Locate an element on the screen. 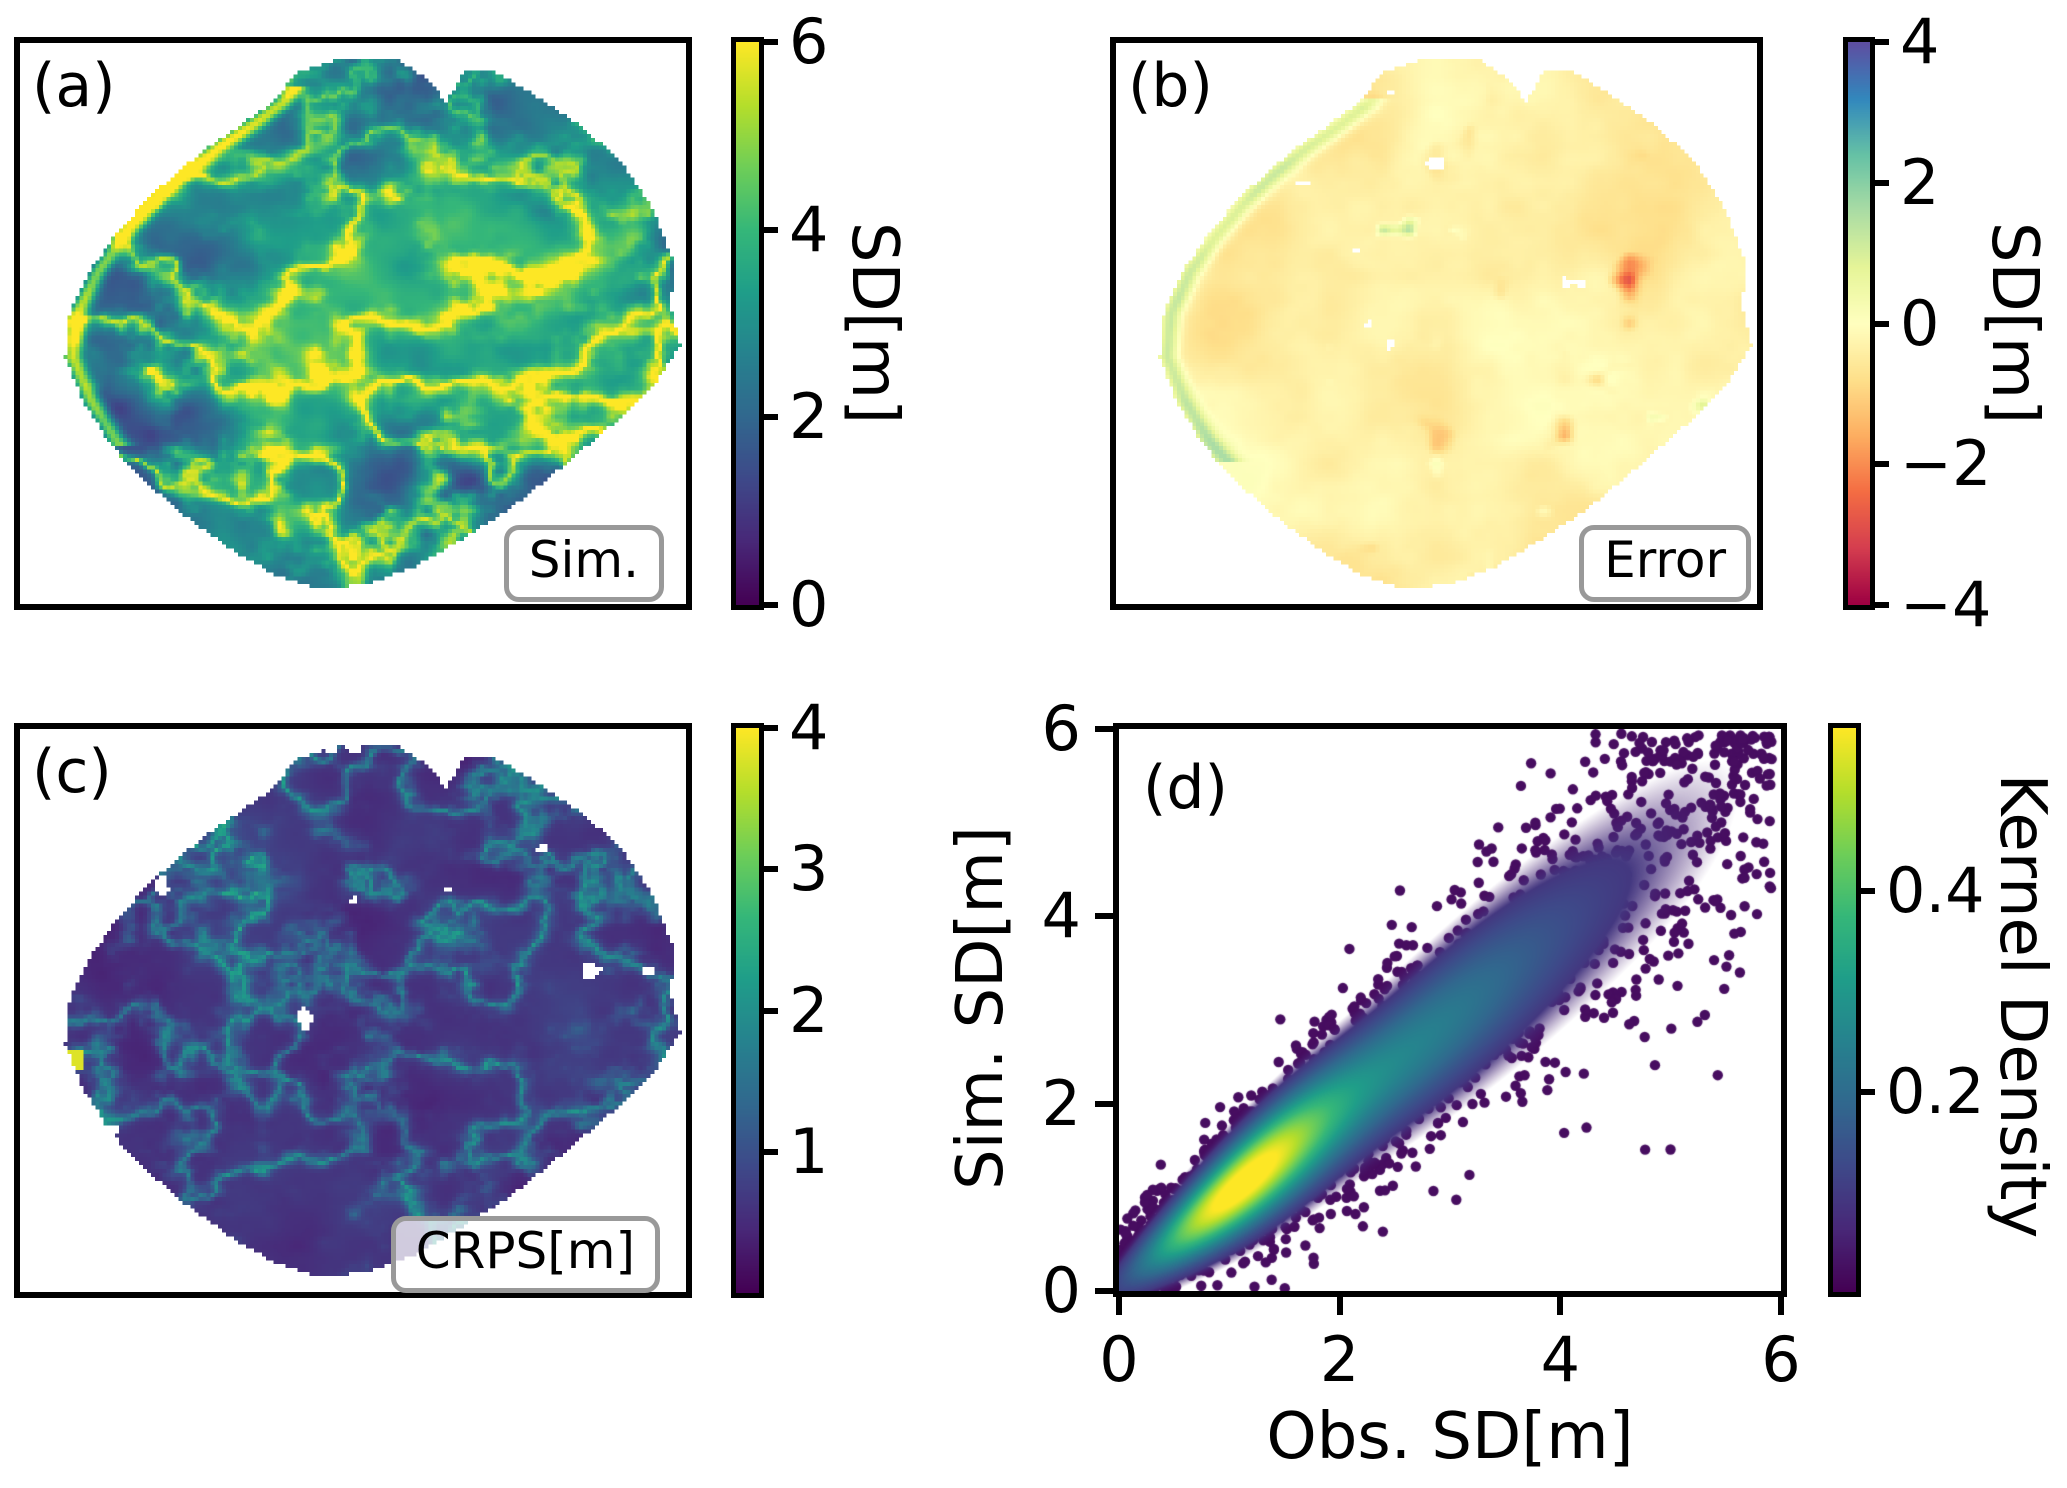 This screenshot has height=1488, width=2067. crps-heatmap is located at coordinates (353, 1010).